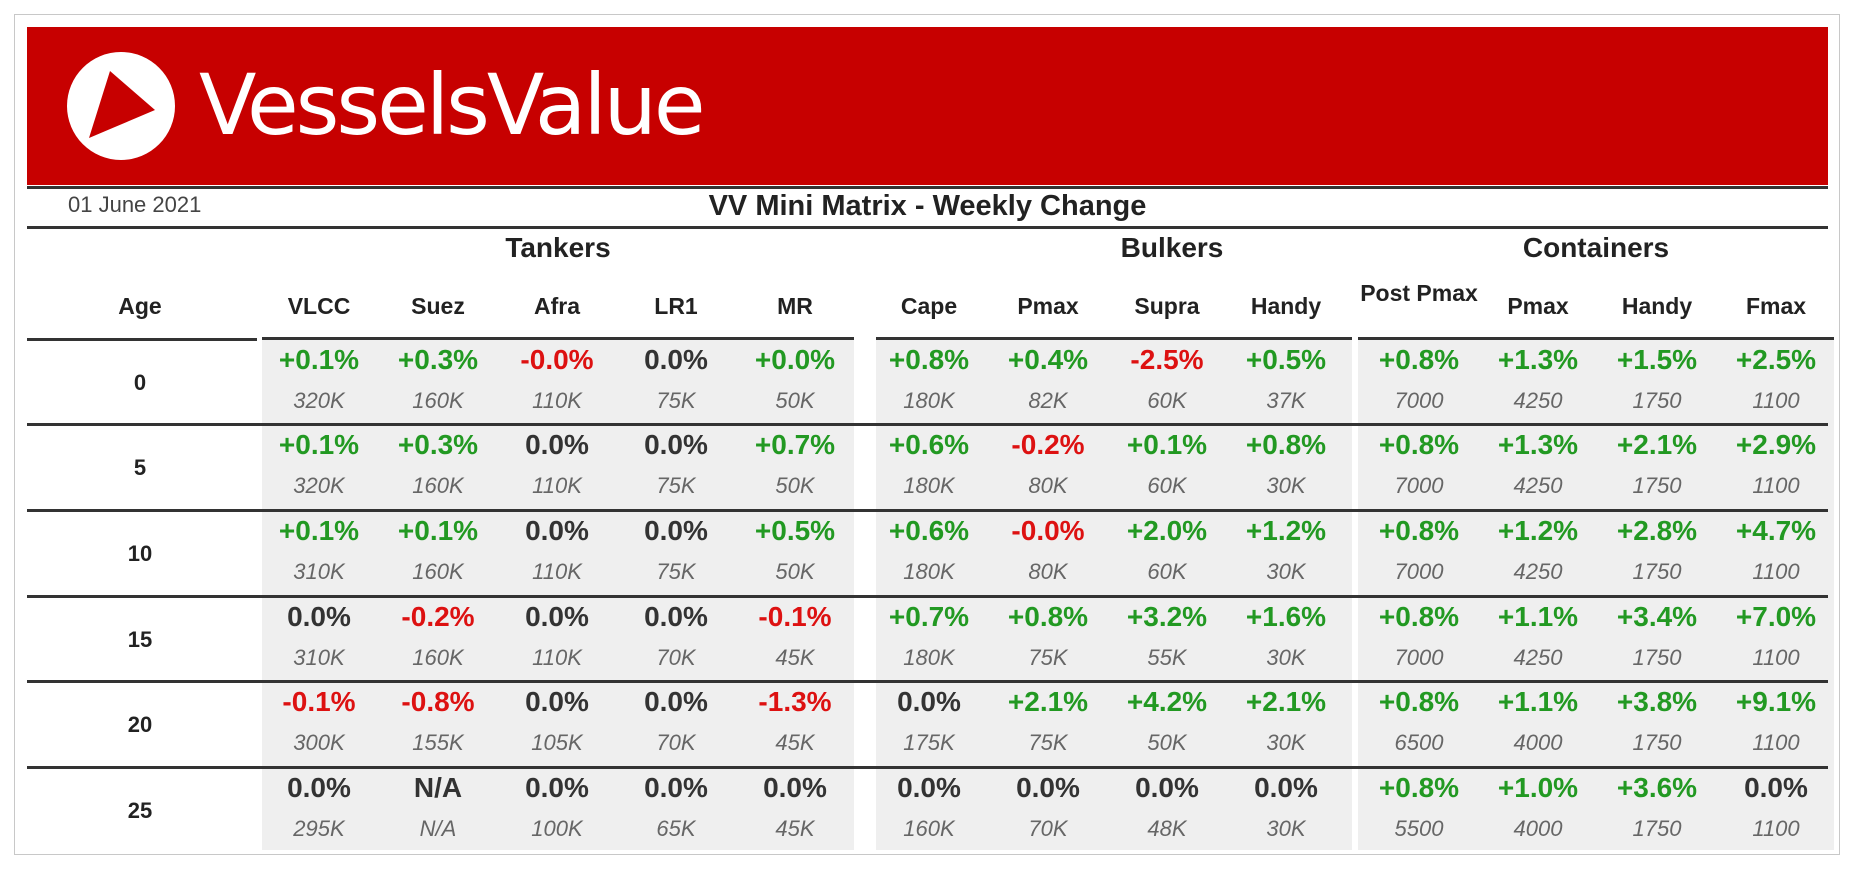 The width and height of the screenshot is (1855, 869). Describe the element at coordinates (1167, 571) in the screenshot. I see `vessel-size-label: 60K` at that location.